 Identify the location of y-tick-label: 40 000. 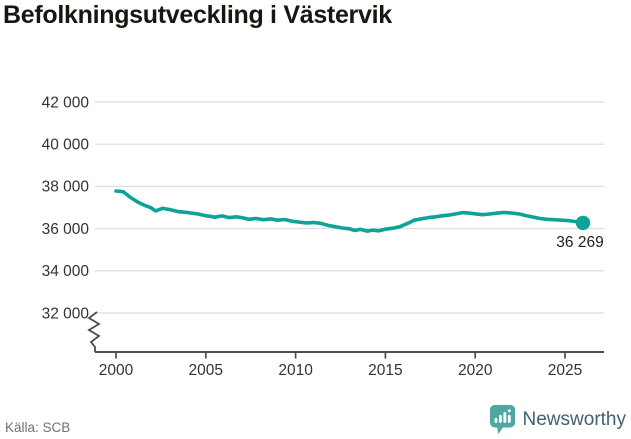
(66, 145).